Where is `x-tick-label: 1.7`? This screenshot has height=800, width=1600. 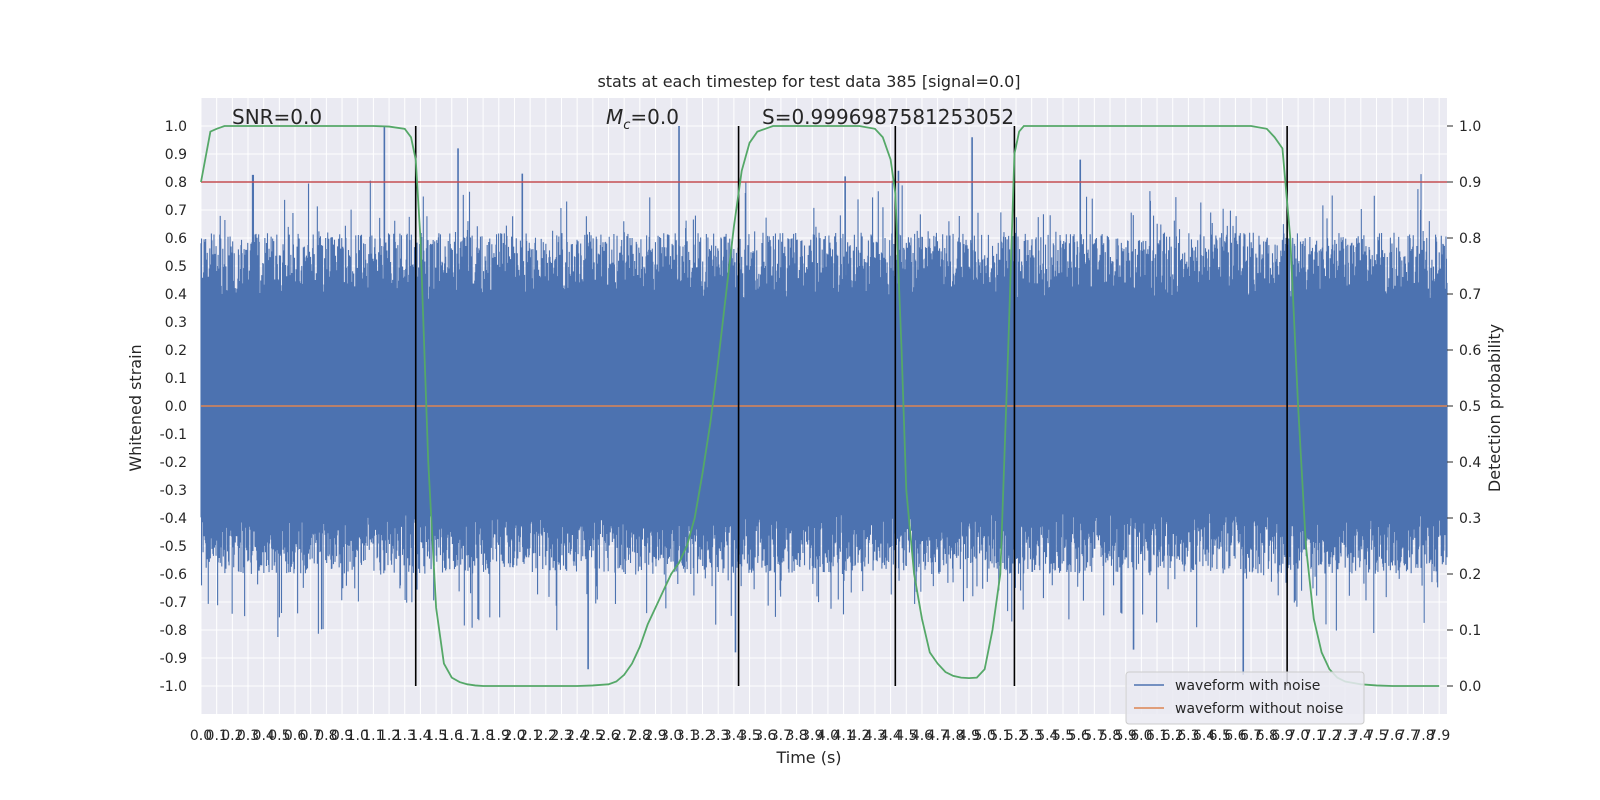
x-tick-label: 1.7 is located at coordinates (467, 736).